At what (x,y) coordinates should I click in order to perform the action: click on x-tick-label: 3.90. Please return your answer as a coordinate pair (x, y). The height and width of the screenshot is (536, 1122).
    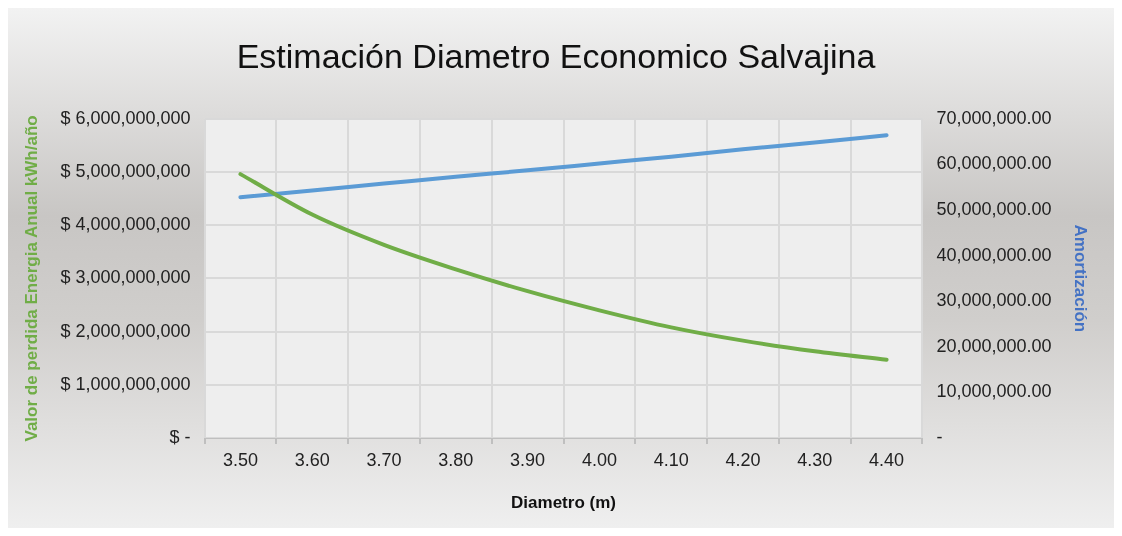
    Looking at the image, I should click on (528, 459).